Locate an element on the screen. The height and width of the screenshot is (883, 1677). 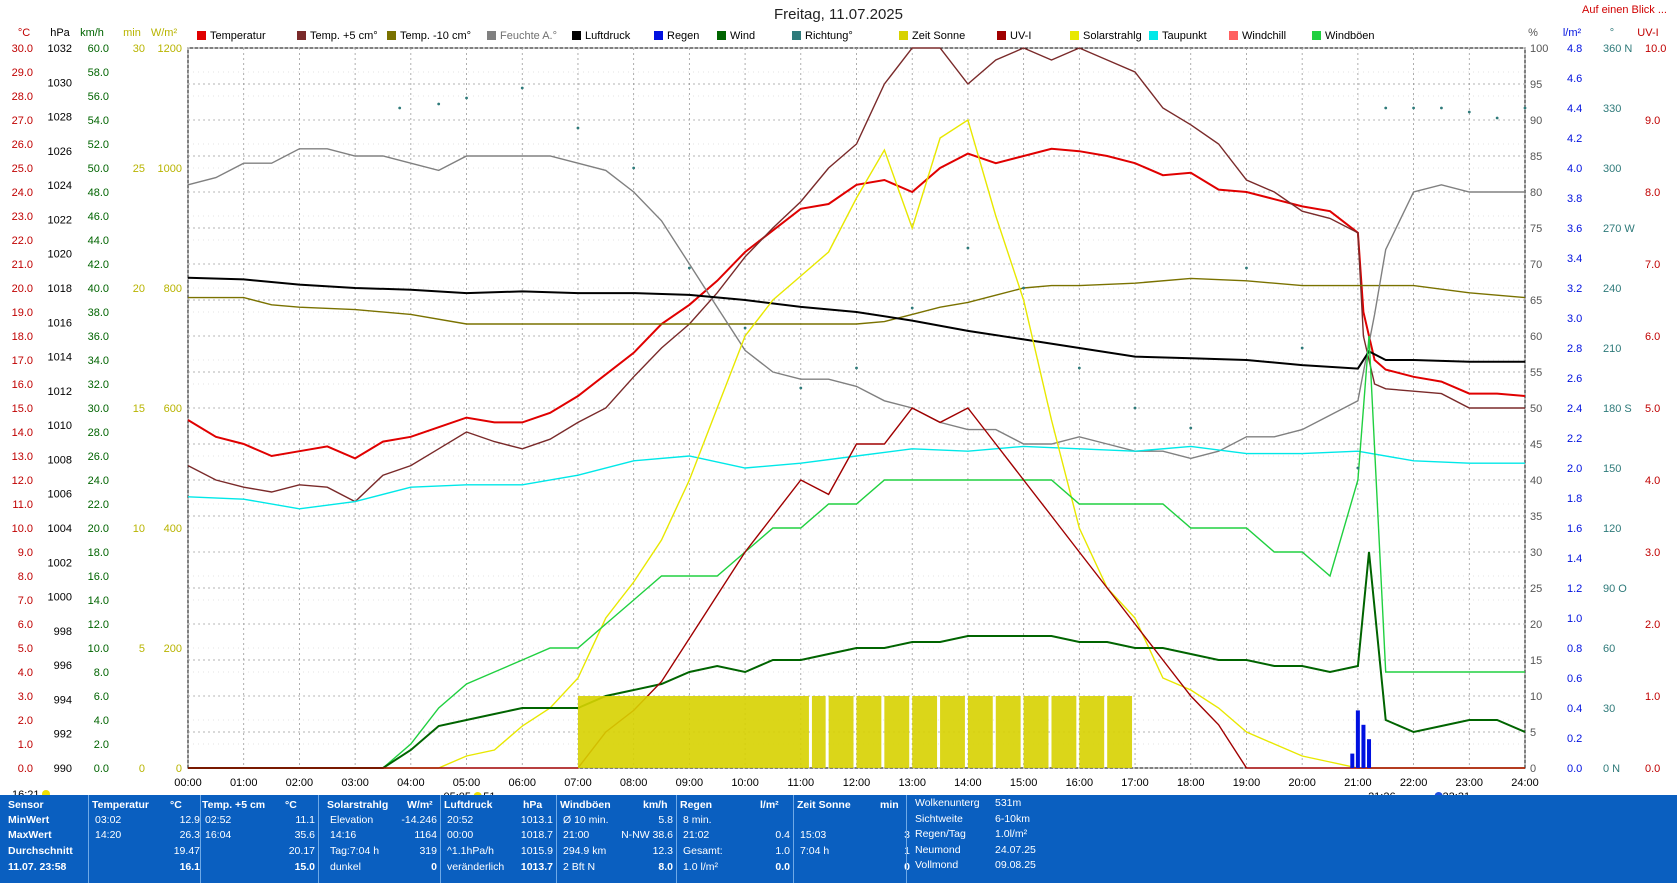
y-tick-label-min: 25 is located at coordinates (139, 169).